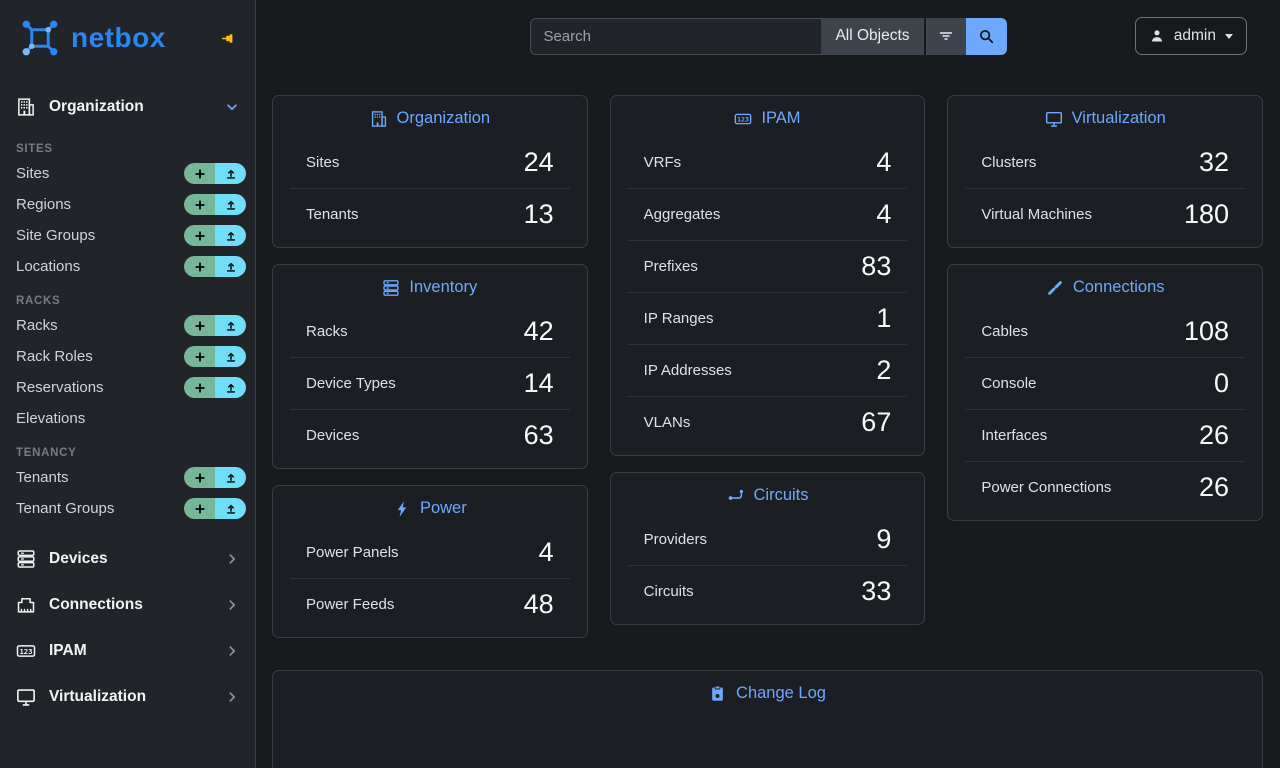 The image size is (1280, 768). What do you see at coordinates (327, 331) in the screenshot?
I see `stat-label: Racks` at bounding box center [327, 331].